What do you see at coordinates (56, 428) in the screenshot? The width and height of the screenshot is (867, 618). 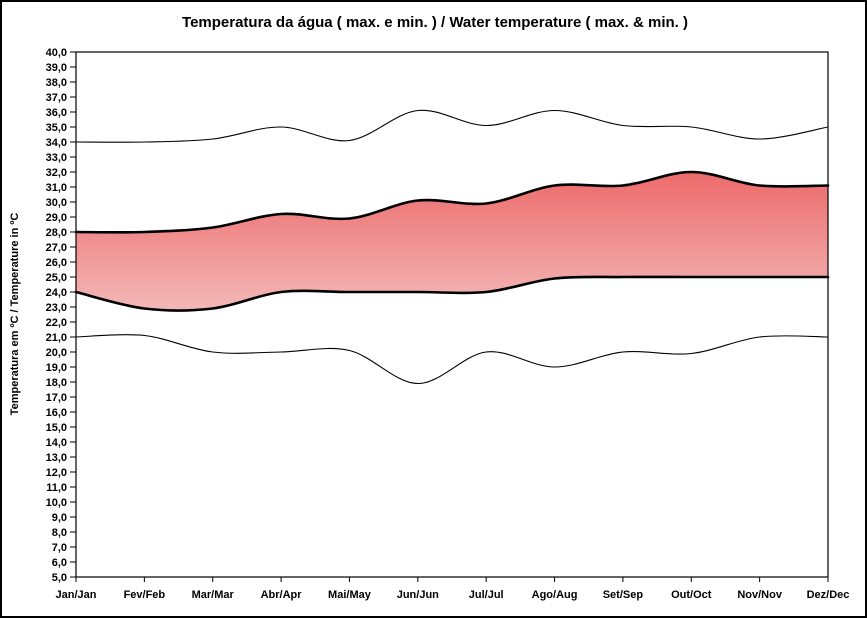 I see `y-tick-label: 15,0` at bounding box center [56, 428].